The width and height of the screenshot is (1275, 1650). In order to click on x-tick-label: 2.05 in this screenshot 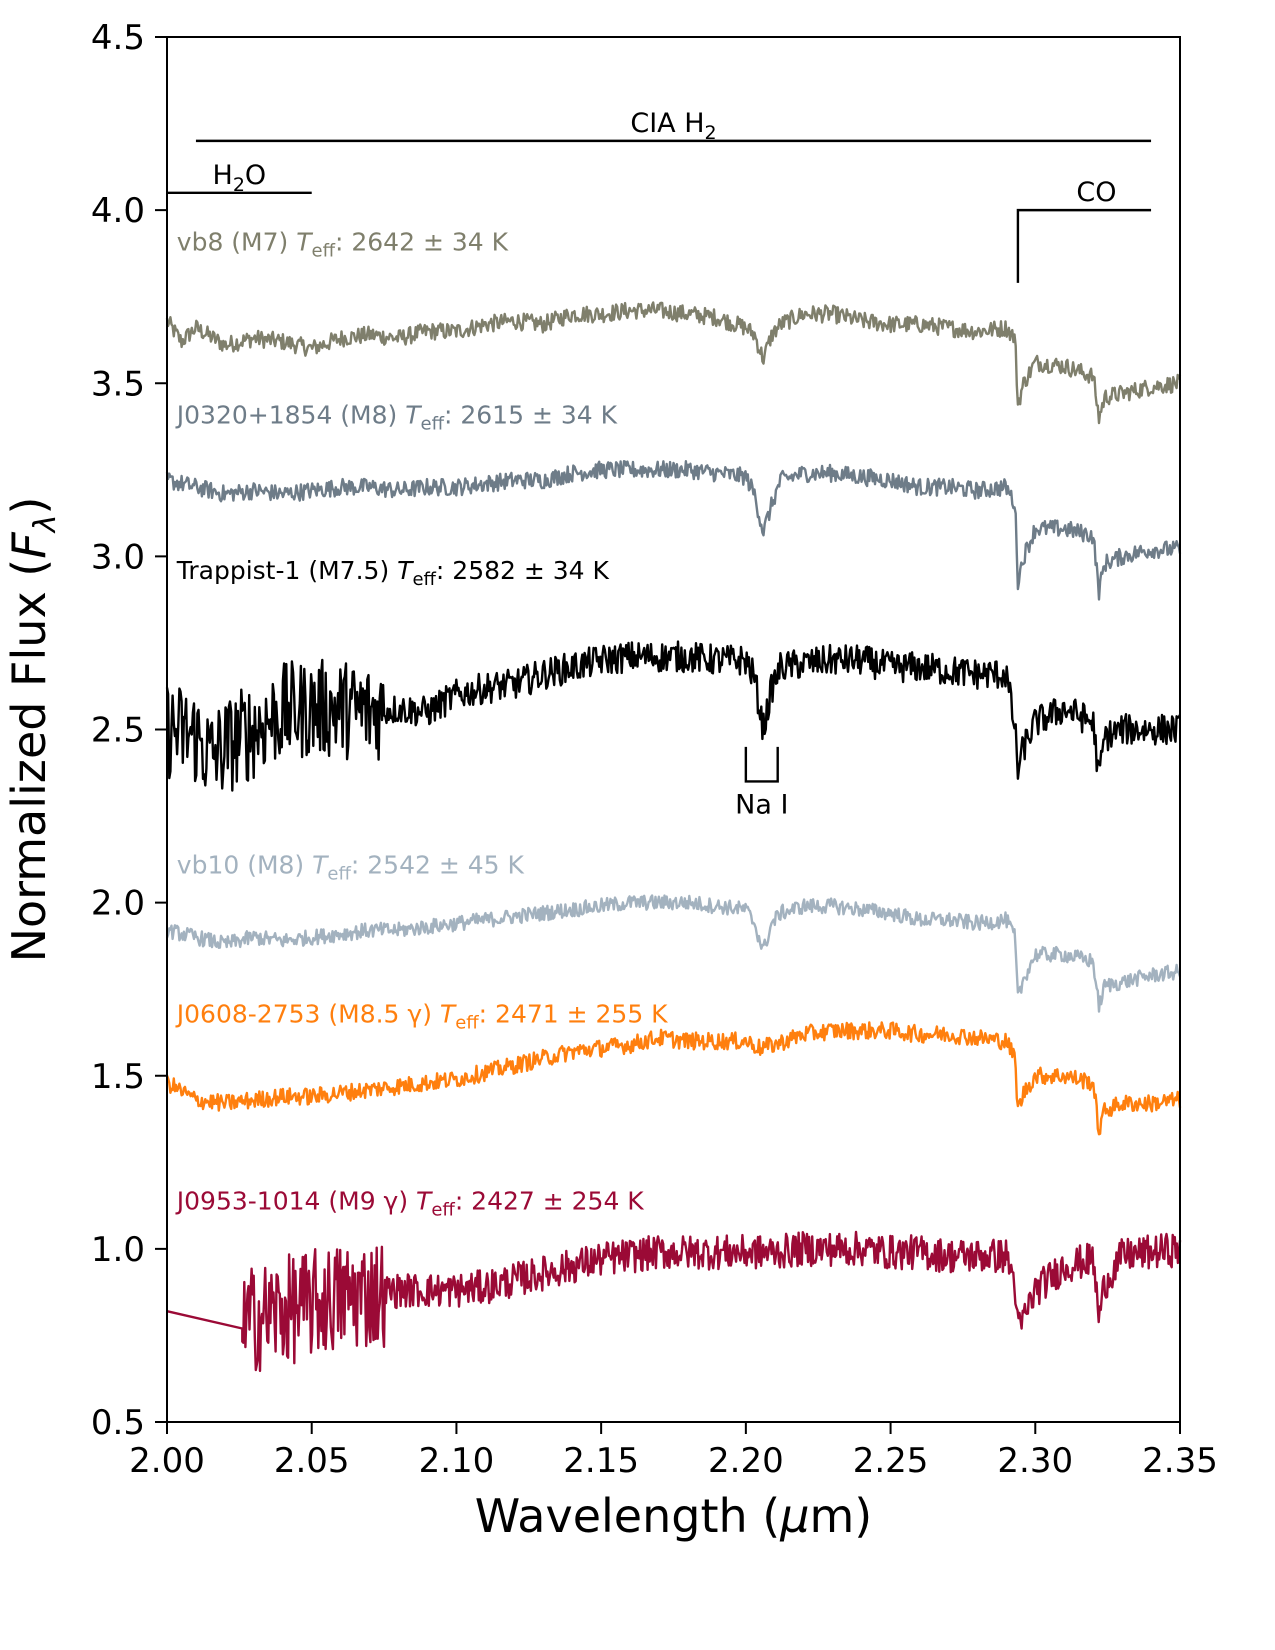, I will do `click(312, 1461)`.